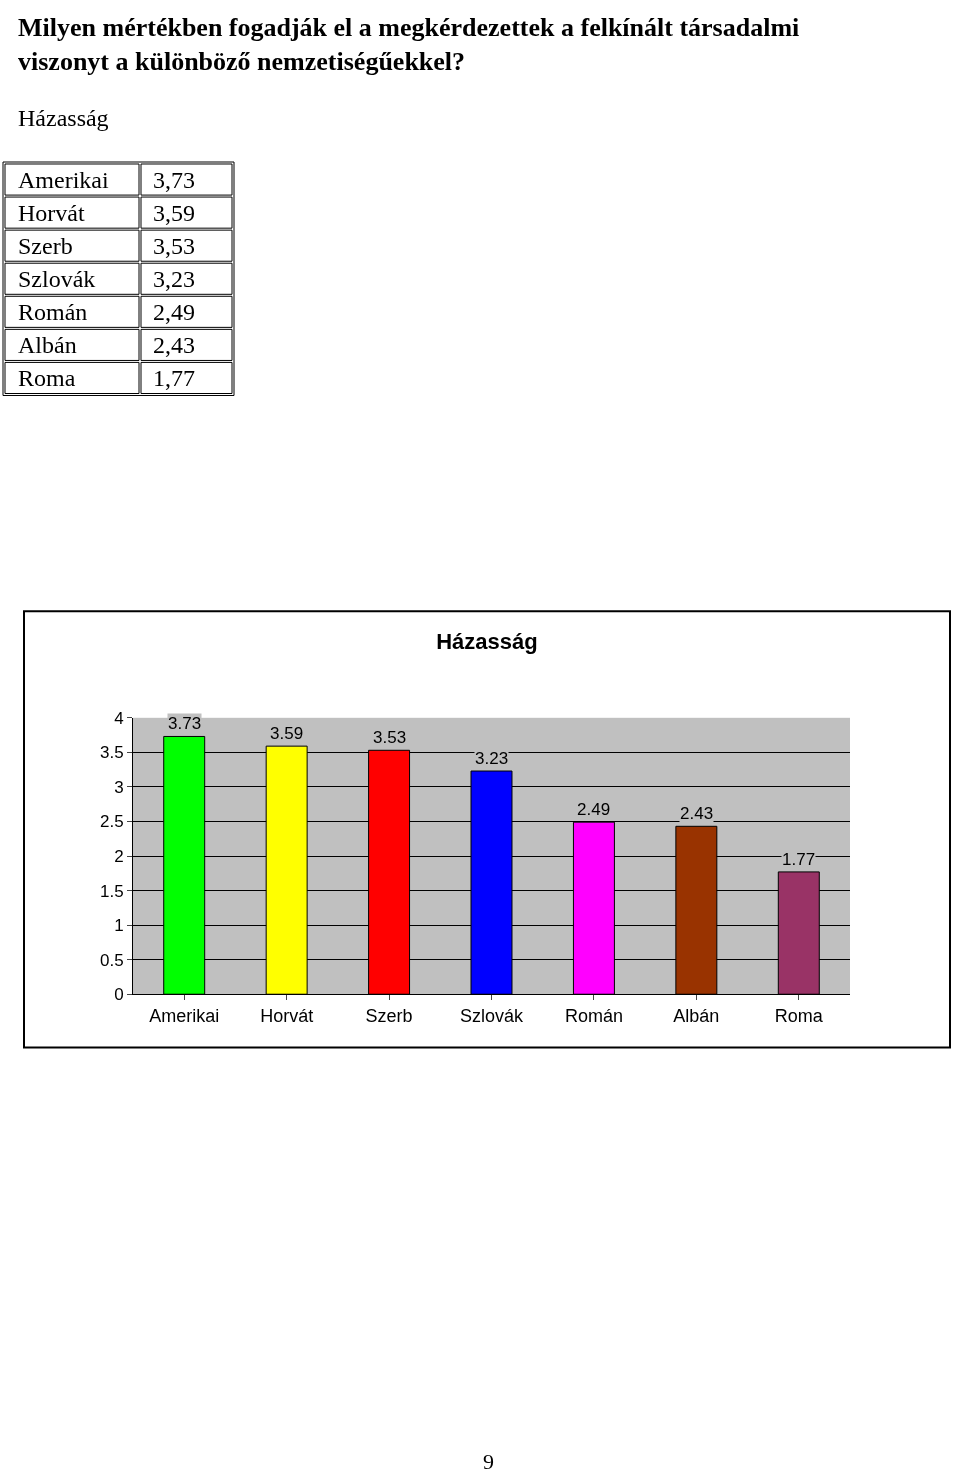 This screenshot has width=960, height=1484. I want to click on text: Román, so click(53, 312).